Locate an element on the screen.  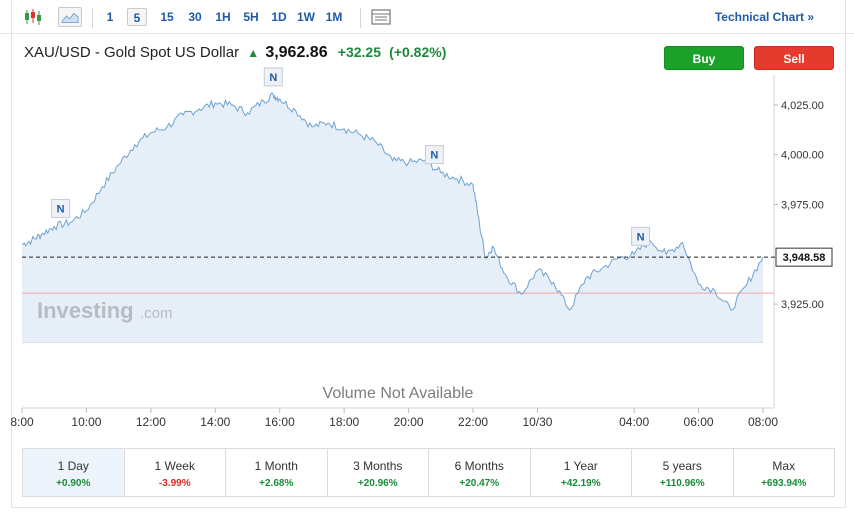
interval-15: 15 is located at coordinates (167, 17).